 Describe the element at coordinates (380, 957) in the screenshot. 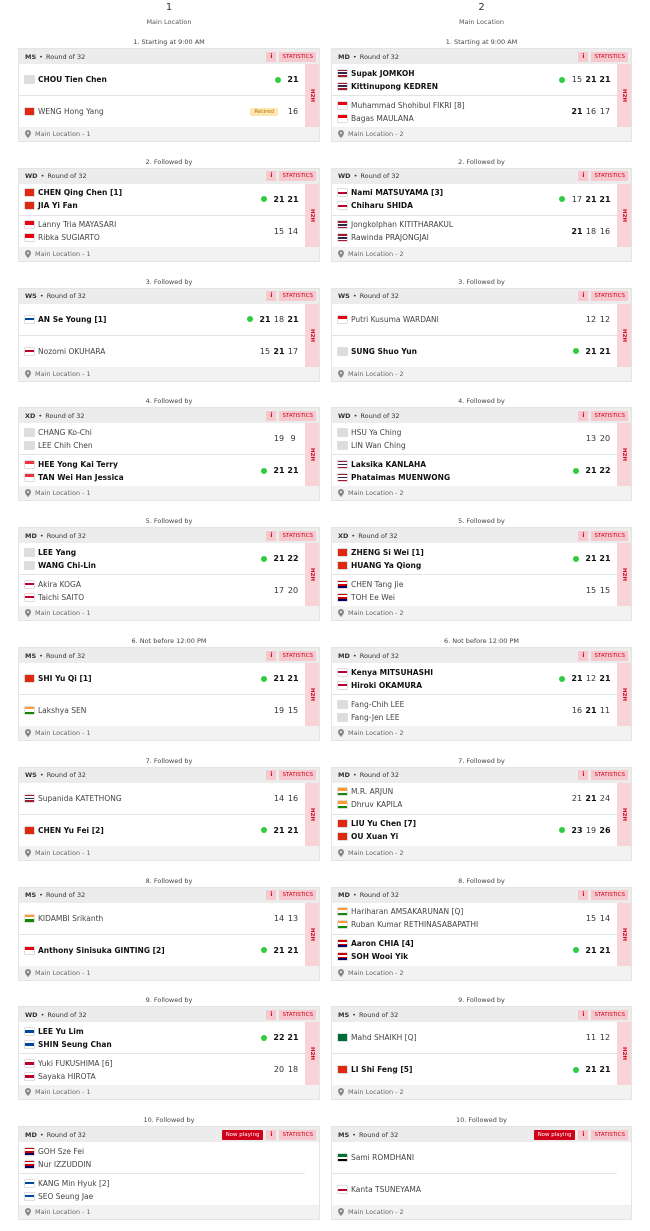

I see `player-name: SOH Wooi Yik` at that location.